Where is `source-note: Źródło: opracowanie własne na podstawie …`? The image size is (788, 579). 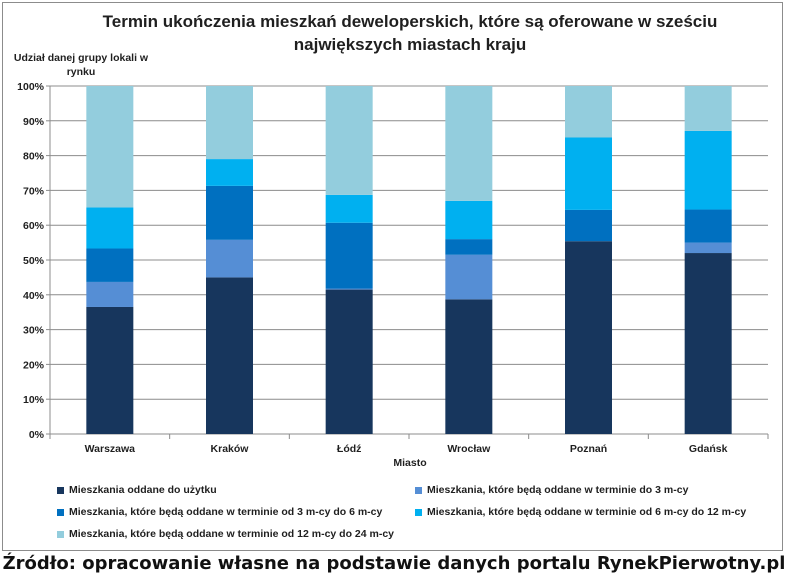
source-note: Źródło: opracowanie własne na podstawie … is located at coordinates (394, 563).